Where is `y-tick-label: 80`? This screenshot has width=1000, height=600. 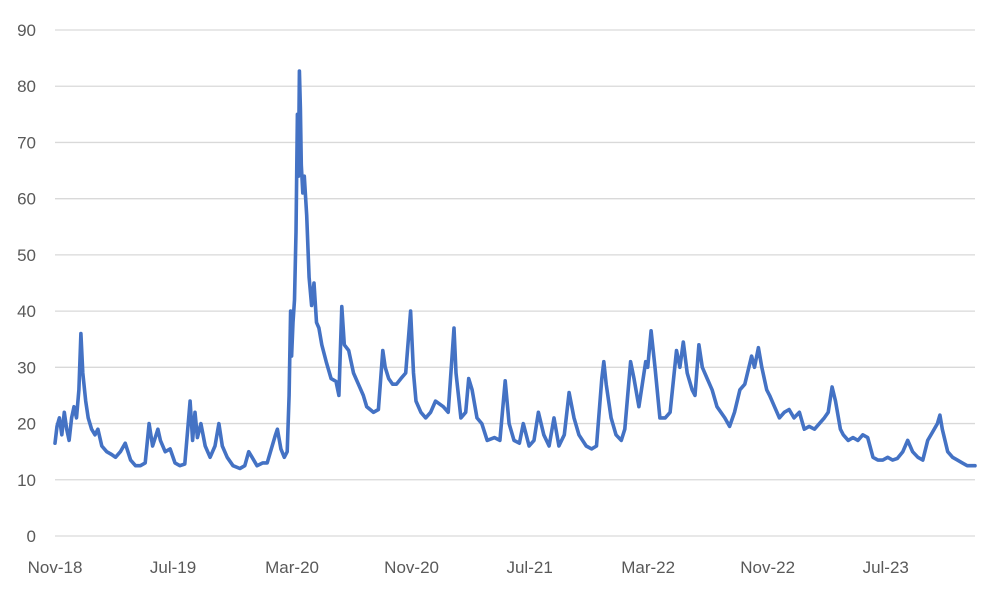 y-tick-label: 80 is located at coordinates (26, 86).